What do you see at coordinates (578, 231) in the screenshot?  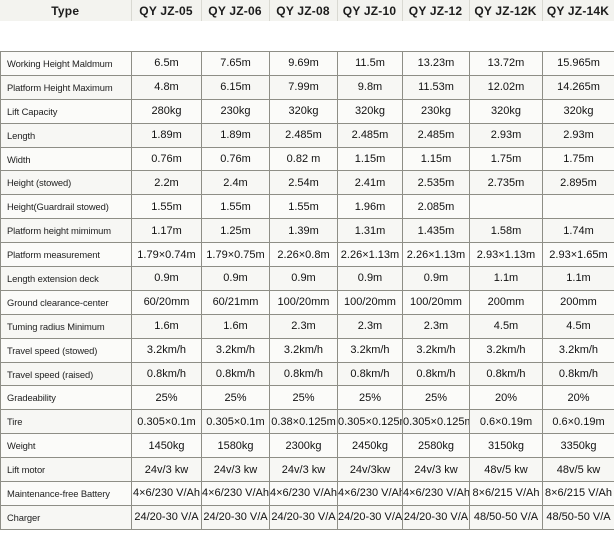 I see `spec-value: 1.74m` at bounding box center [578, 231].